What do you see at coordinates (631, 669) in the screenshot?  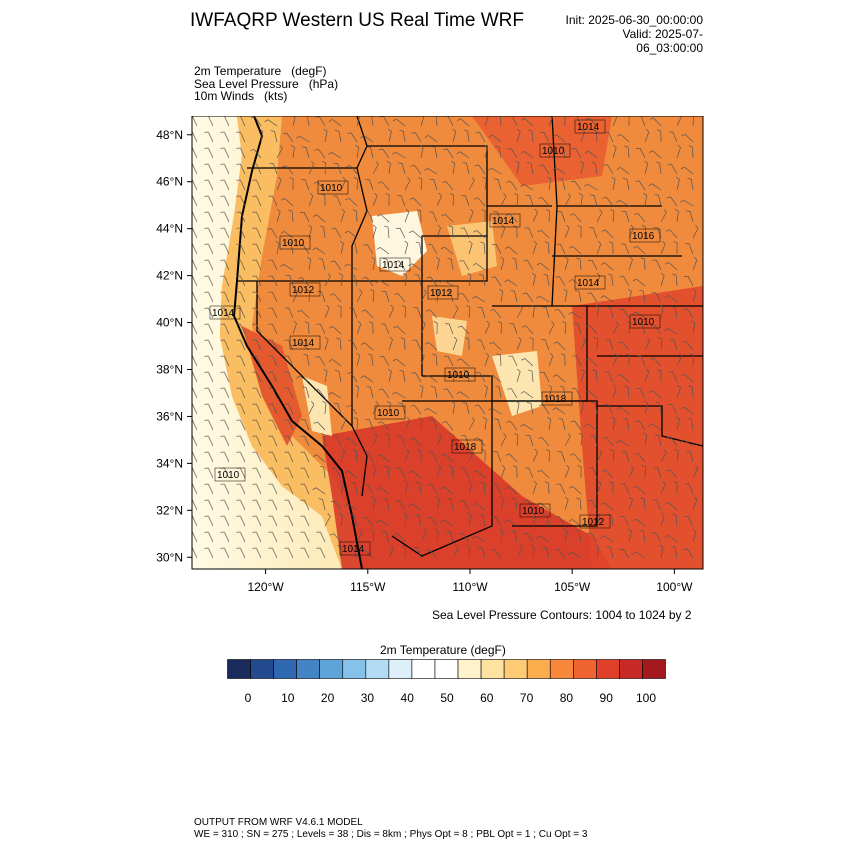 I see `colorbar-swatch` at bounding box center [631, 669].